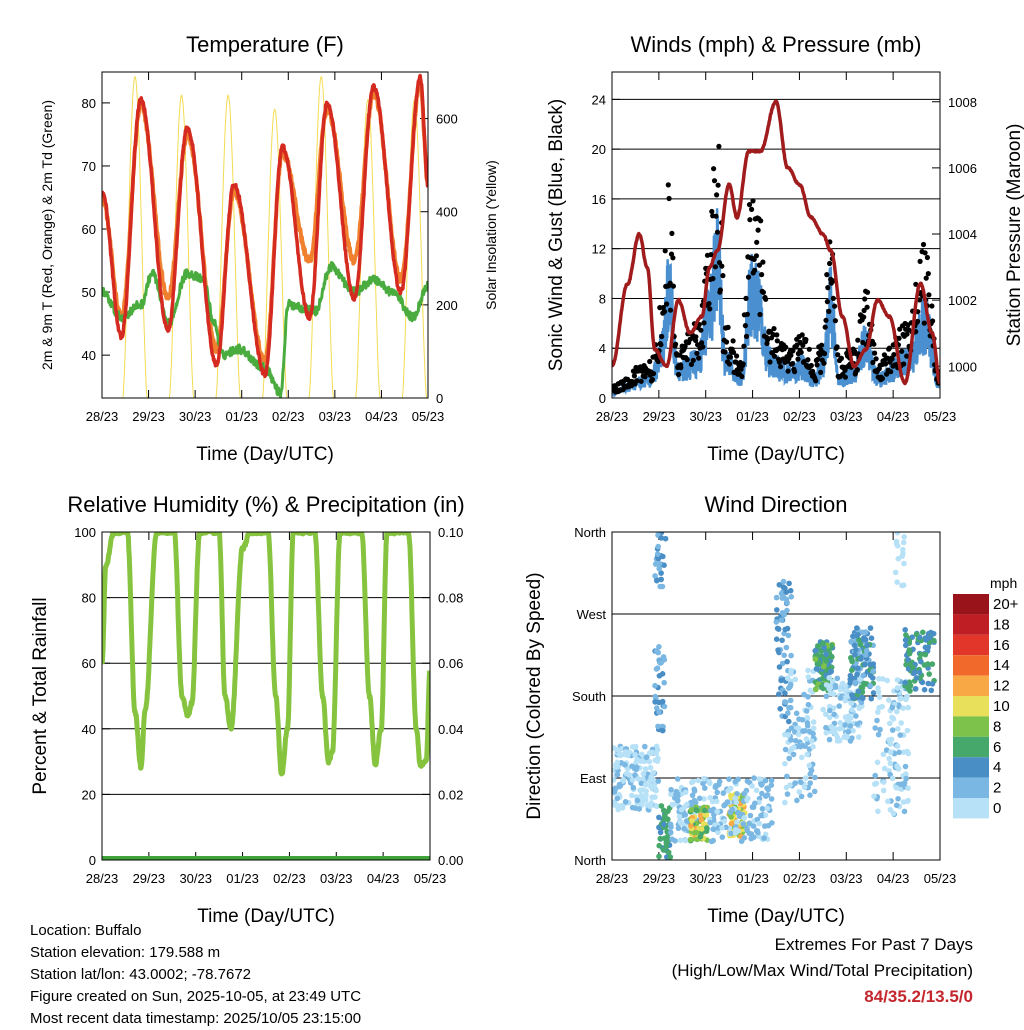 Image resolution: width=1024 pixels, height=1030 pixels. Describe the element at coordinates (141, 974) in the screenshot. I see `latlon-text: Station lat/lon: 43.0002; -78.7672` at that location.